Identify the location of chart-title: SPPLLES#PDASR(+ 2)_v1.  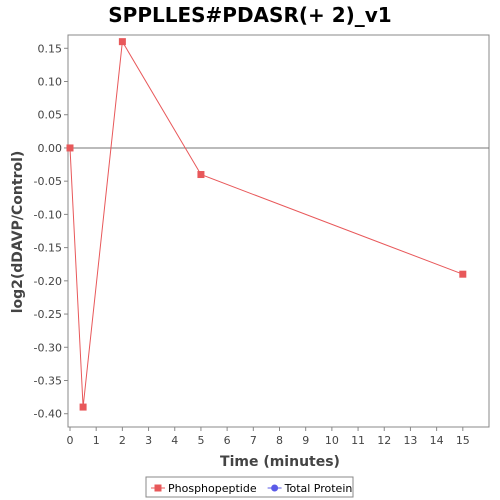
(249, 15).